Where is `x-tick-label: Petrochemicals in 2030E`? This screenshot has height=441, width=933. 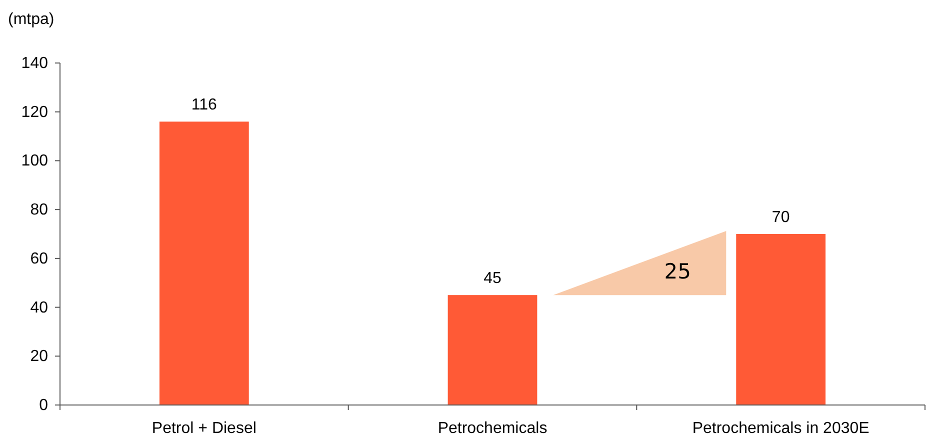 x-tick-label: Petrochemicals in 2030E is located at coordinates (781, 428).